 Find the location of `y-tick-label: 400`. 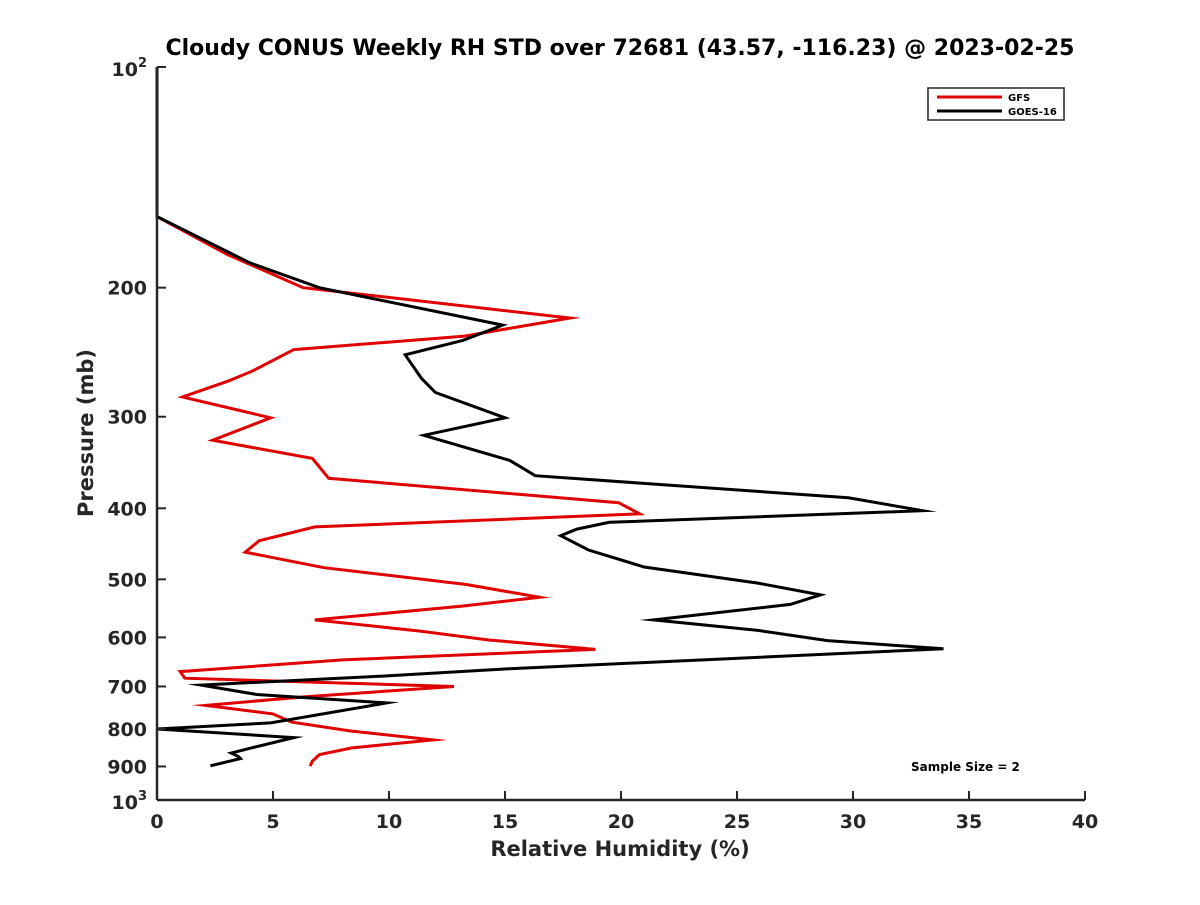

y-tick-label: 400 is located at coordinates (127, 509).